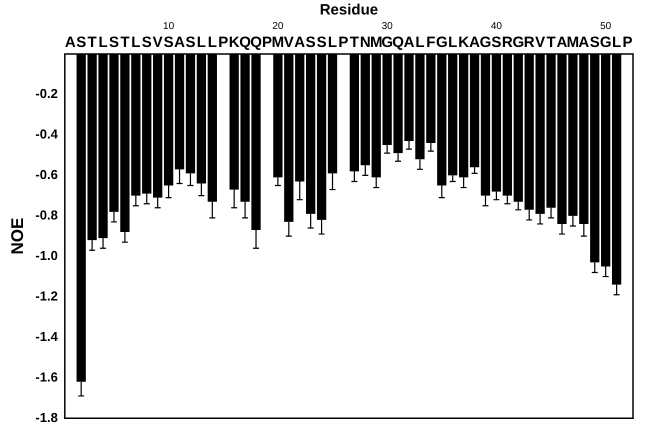  I want to click on y-tick-label: -0.8, so click(46, 214).